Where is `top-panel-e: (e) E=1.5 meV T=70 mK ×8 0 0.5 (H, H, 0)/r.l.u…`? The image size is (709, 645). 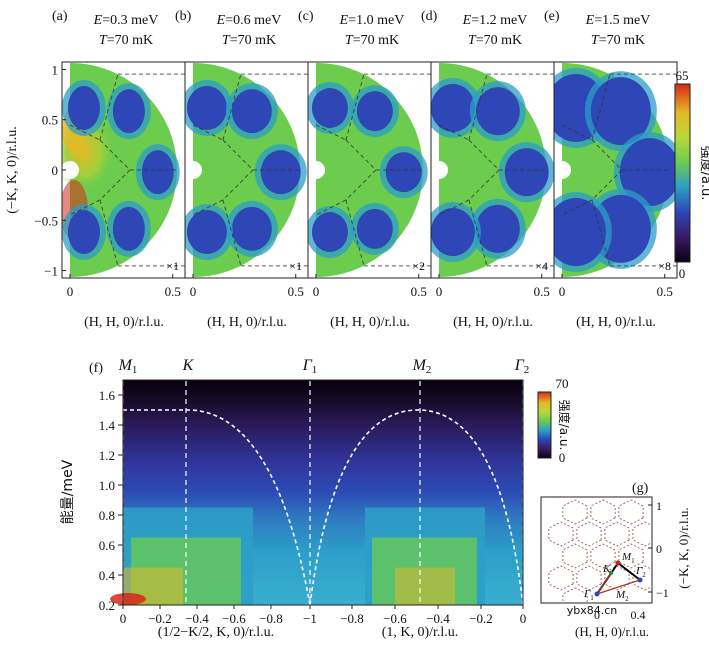
top-panel-e: (e) E=1.5 meV T=70 mK ×8 0 0.5 (H, H, 0)/r.l.u… is located at coordinates (611, 169).